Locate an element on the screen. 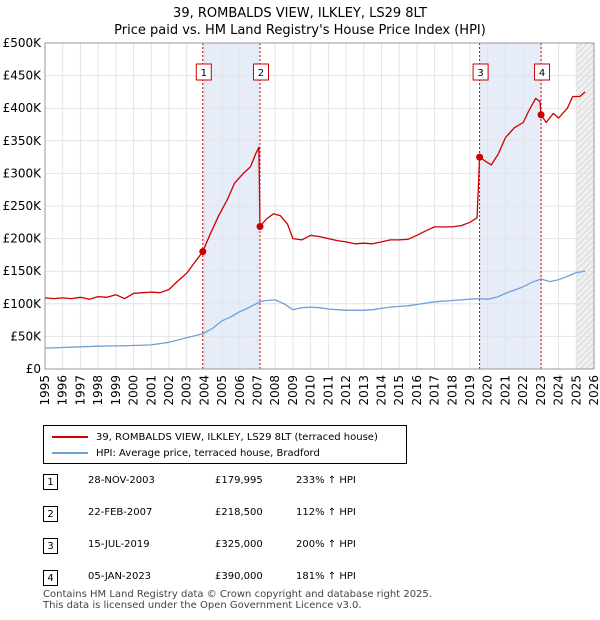 This screenshot has width=600, height=620. x-tick-label: 2013 is located at coordinates (364, 390).